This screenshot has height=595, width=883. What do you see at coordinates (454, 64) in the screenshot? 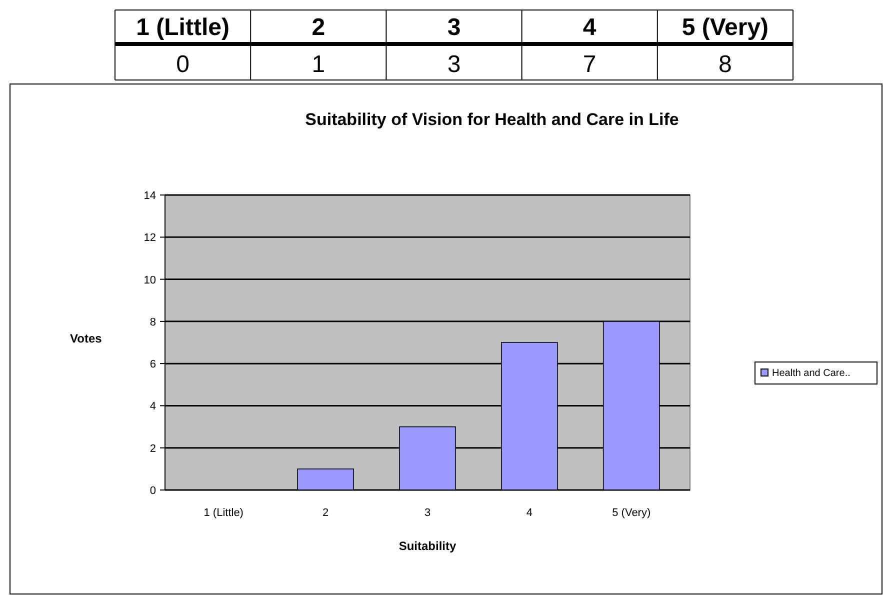
I see `text: 3` at bounding box center [454, 64].